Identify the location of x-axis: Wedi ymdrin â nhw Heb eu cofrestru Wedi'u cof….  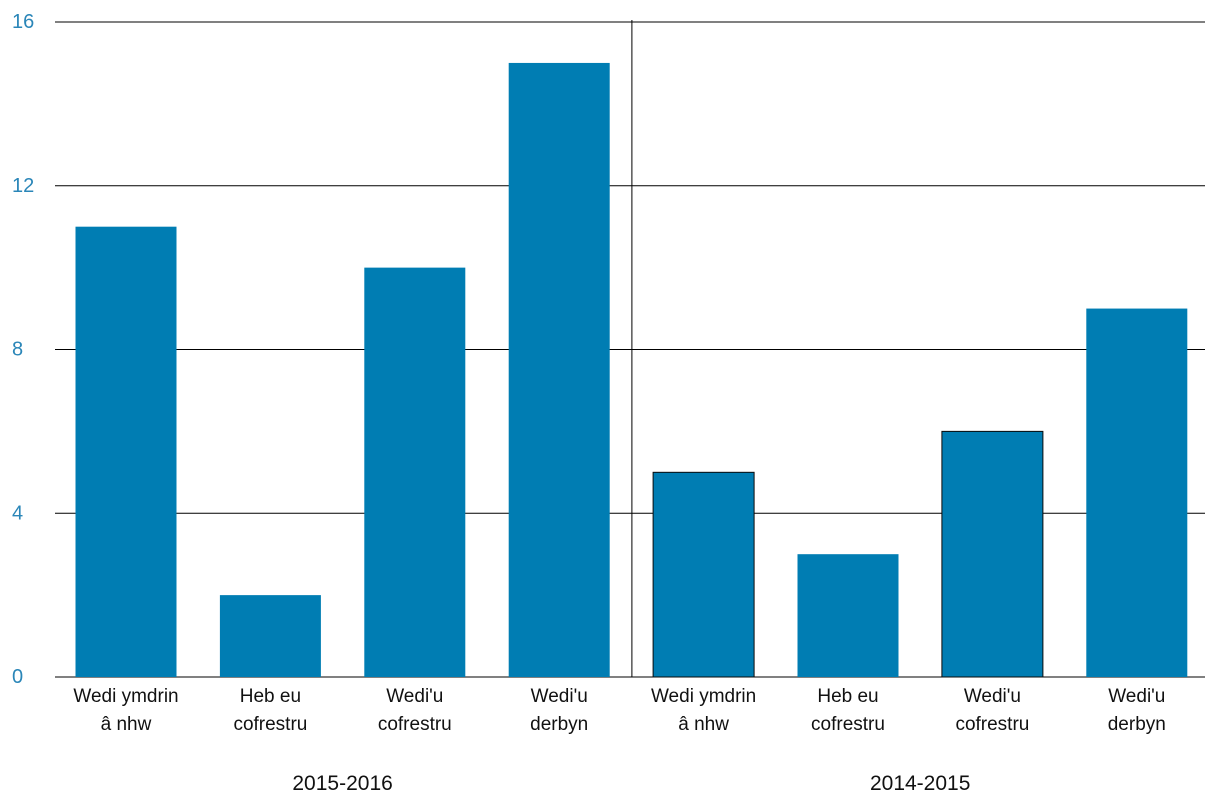
(619, 710).